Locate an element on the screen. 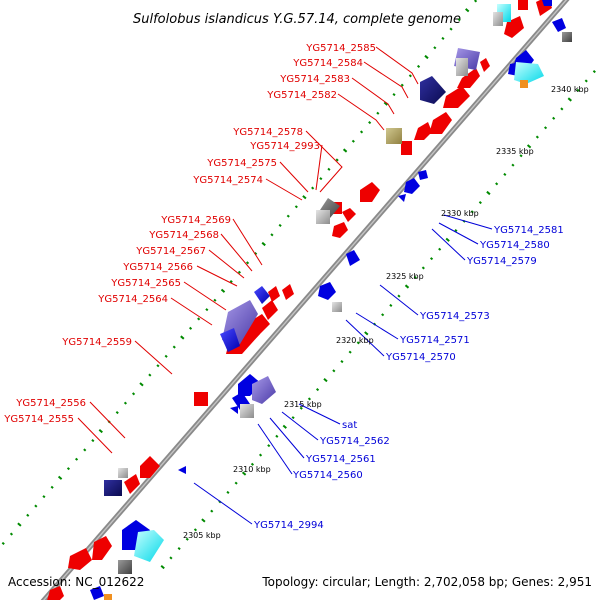  gene-label-forward: YG5714_2582 is located at coordinates (301, 95).